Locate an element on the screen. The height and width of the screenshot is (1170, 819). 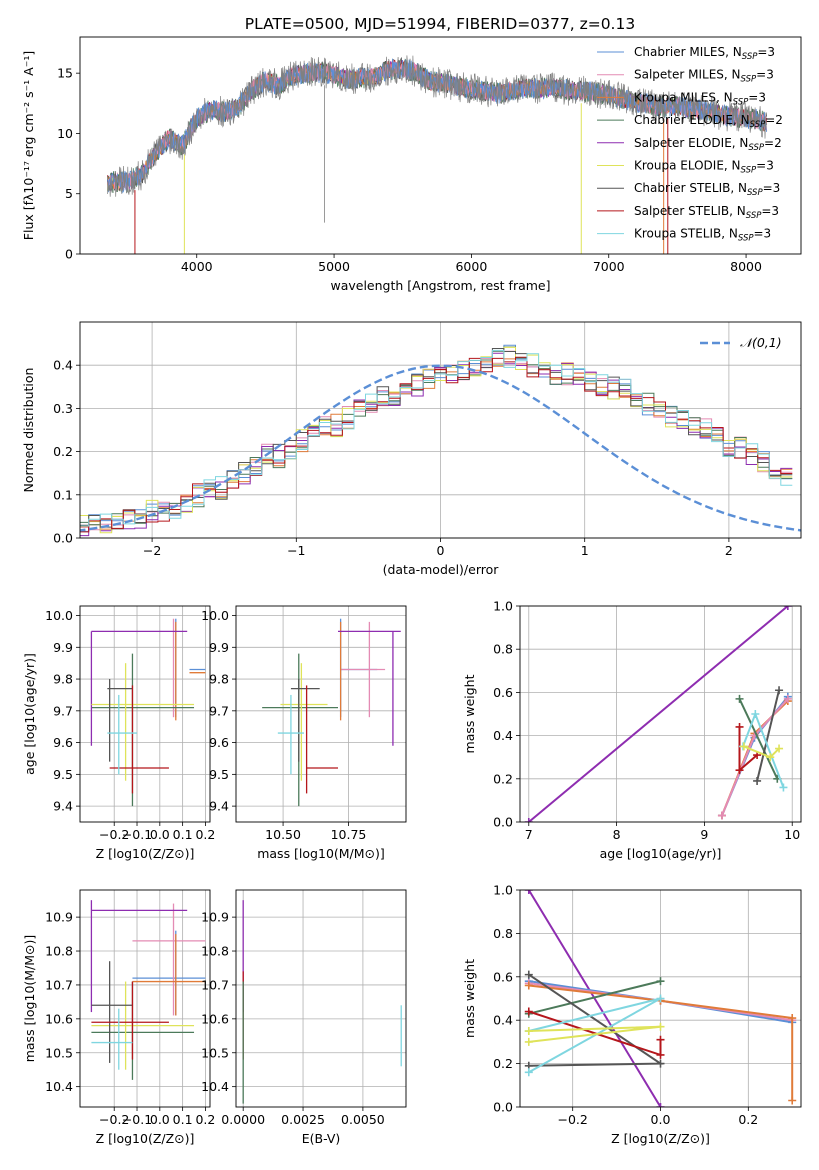
x-tick-label: 5000 is located at coordinates (334, 266).